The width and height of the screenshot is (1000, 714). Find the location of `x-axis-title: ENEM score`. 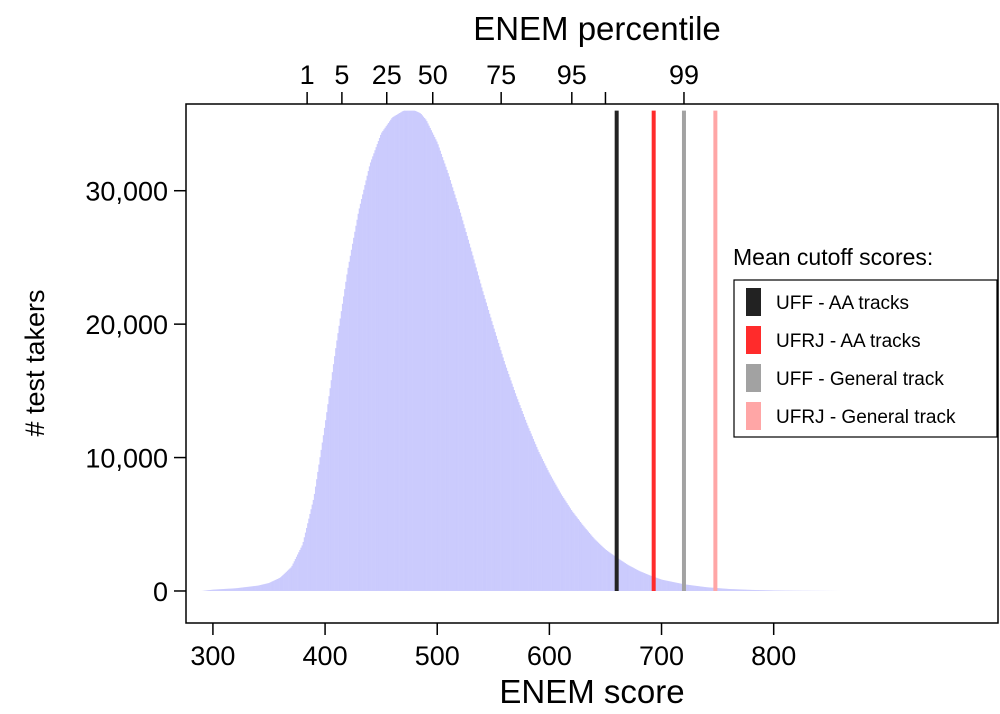

x-axis-title: ENEM score is located at coordinates (591, 691).